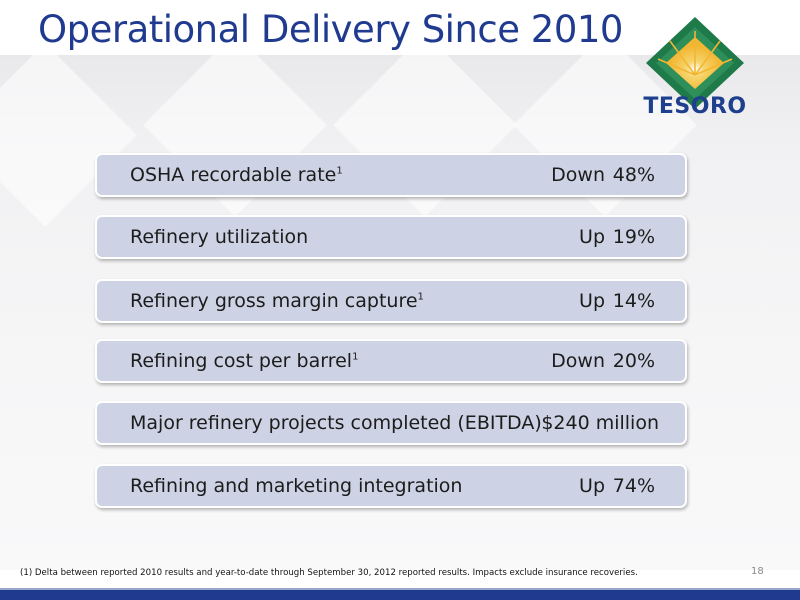 The width and height of the screenshot is (800, 600). I want to click on logo-wordmark: TESORO, so click(695, 106).